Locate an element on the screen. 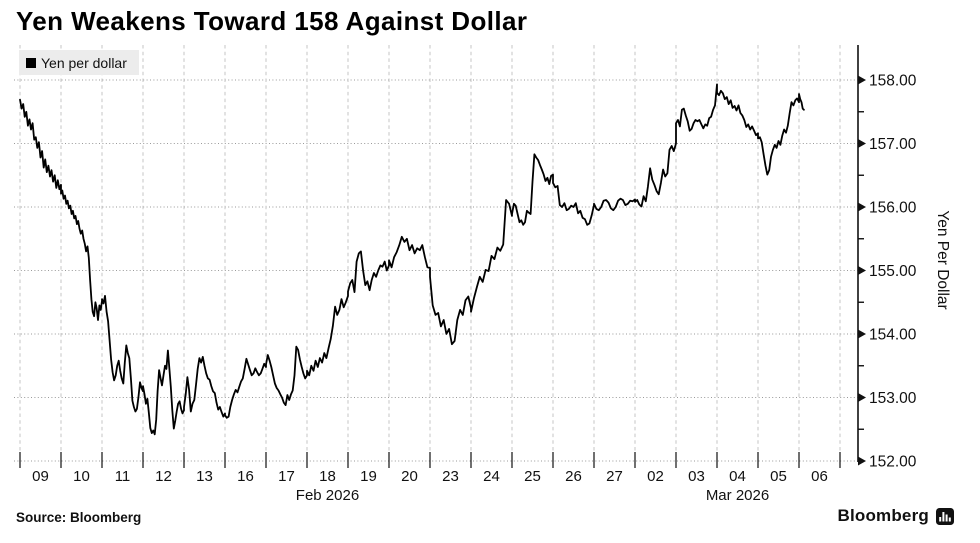  chart-title: Yen Weakens Toward 158 Against Dollar is located at coordinates (272, 21).